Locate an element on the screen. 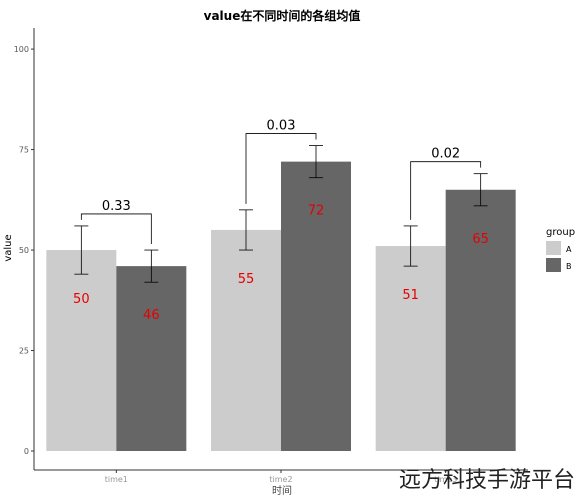 The width and height of the screenshot is (579, 500). y-tick-label: 0 is located at coordinates (26, 451).